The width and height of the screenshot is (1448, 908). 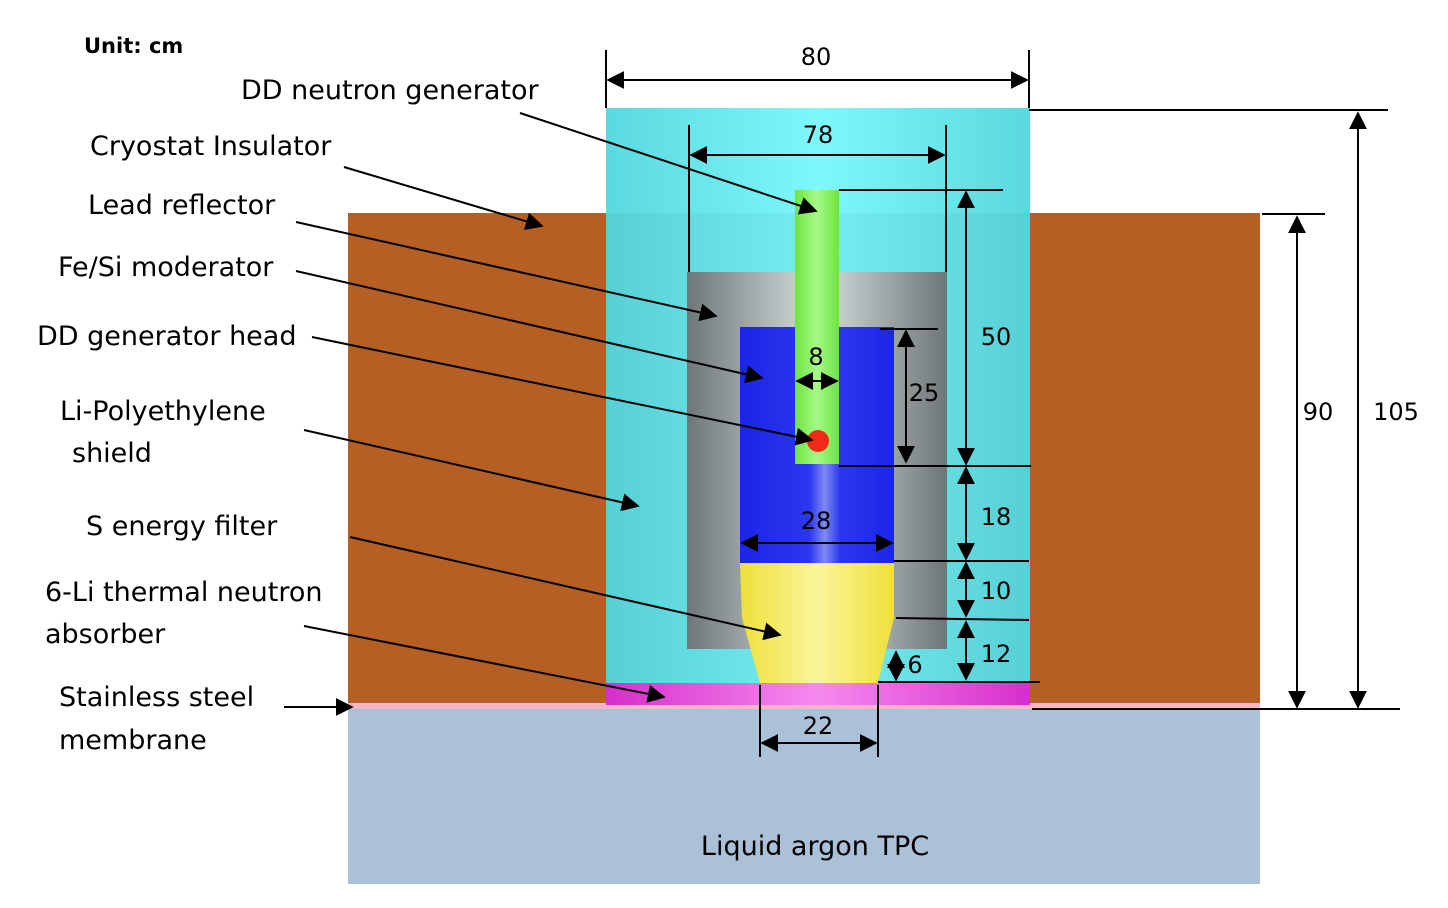 I want to click on label-dd-generator-head: DD generator head, so click(x=166, y=336).